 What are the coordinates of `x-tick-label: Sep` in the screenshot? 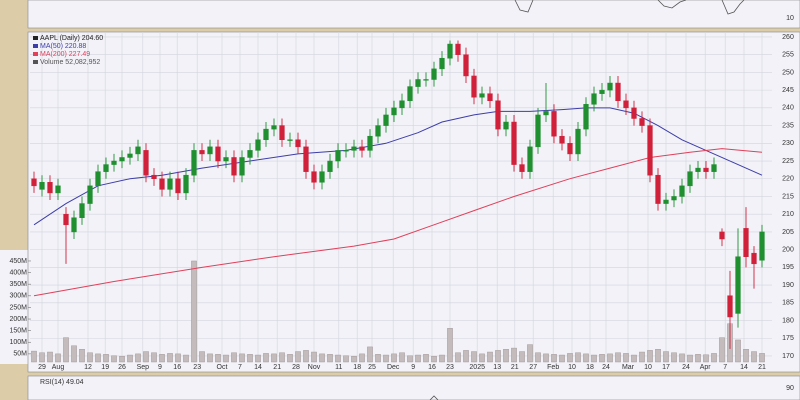 It's located at (143, 367).